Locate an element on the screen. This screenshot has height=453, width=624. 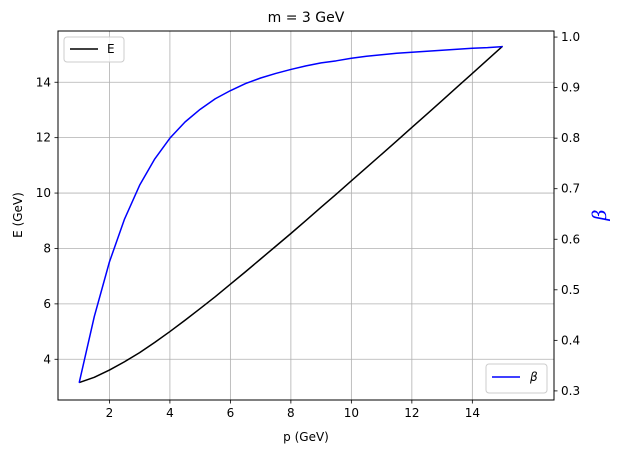
legend-beta-frame is located at coordinates (516, 378).